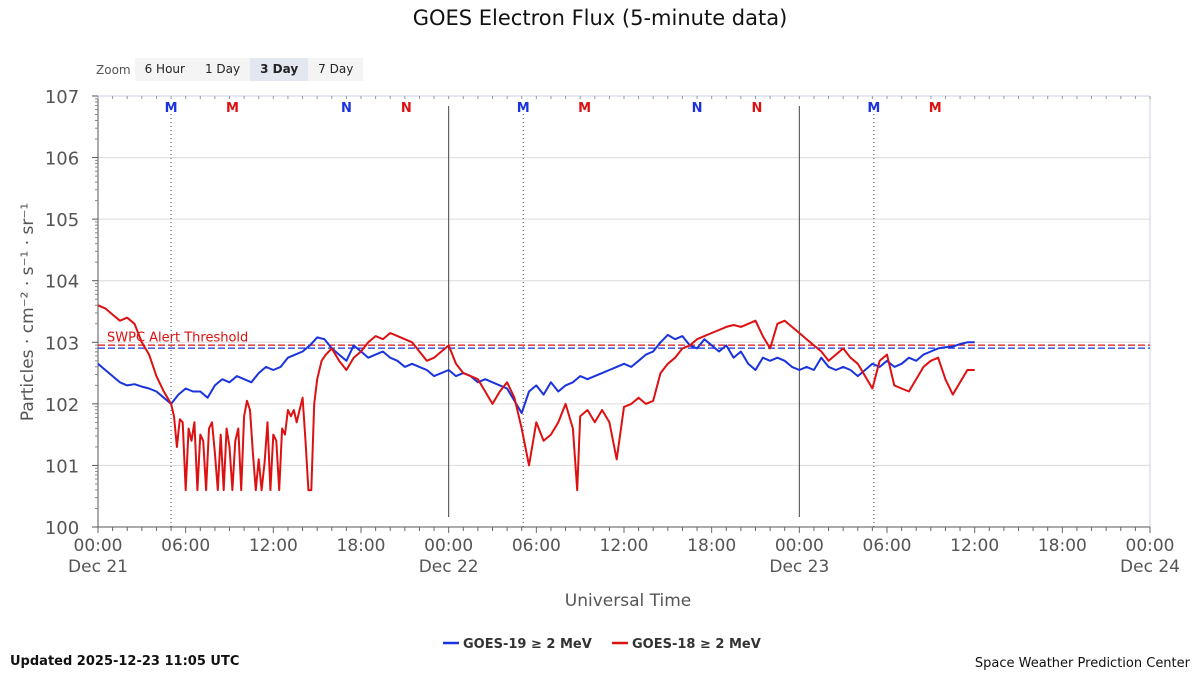 Image resolution: width=1200 pixels, height=675 pixels. I want to click on x-tick-date-label: Dec 24, so click(1150, 567).